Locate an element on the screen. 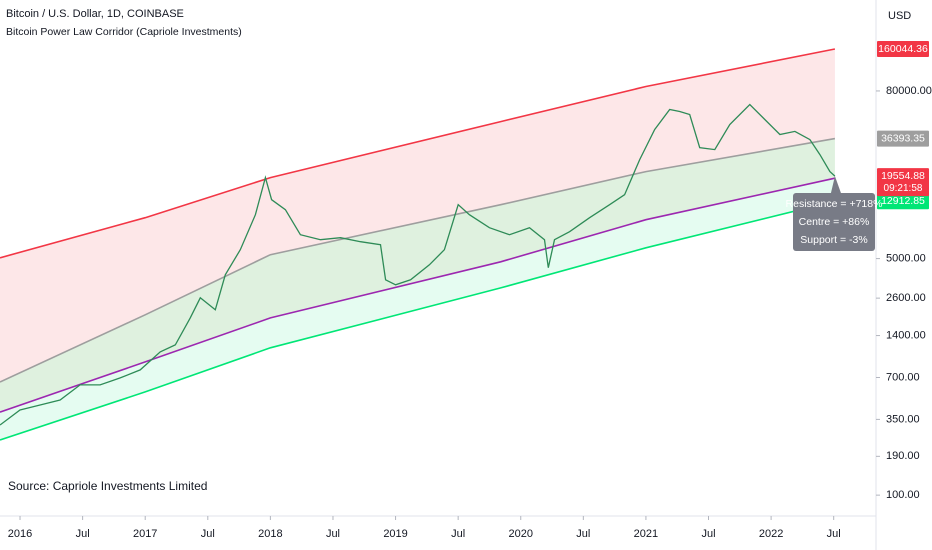  last-value-label: 160044.36 is located at coordinates (903, 49).